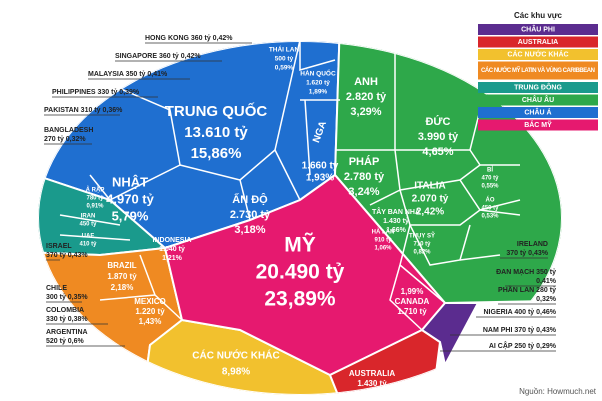 This screenshot has width=602, height=401. What do you see at coordinates (538, 15) in the screenshot?
I see `legend-title: Các khu vực` at bounding box center [538, 15].